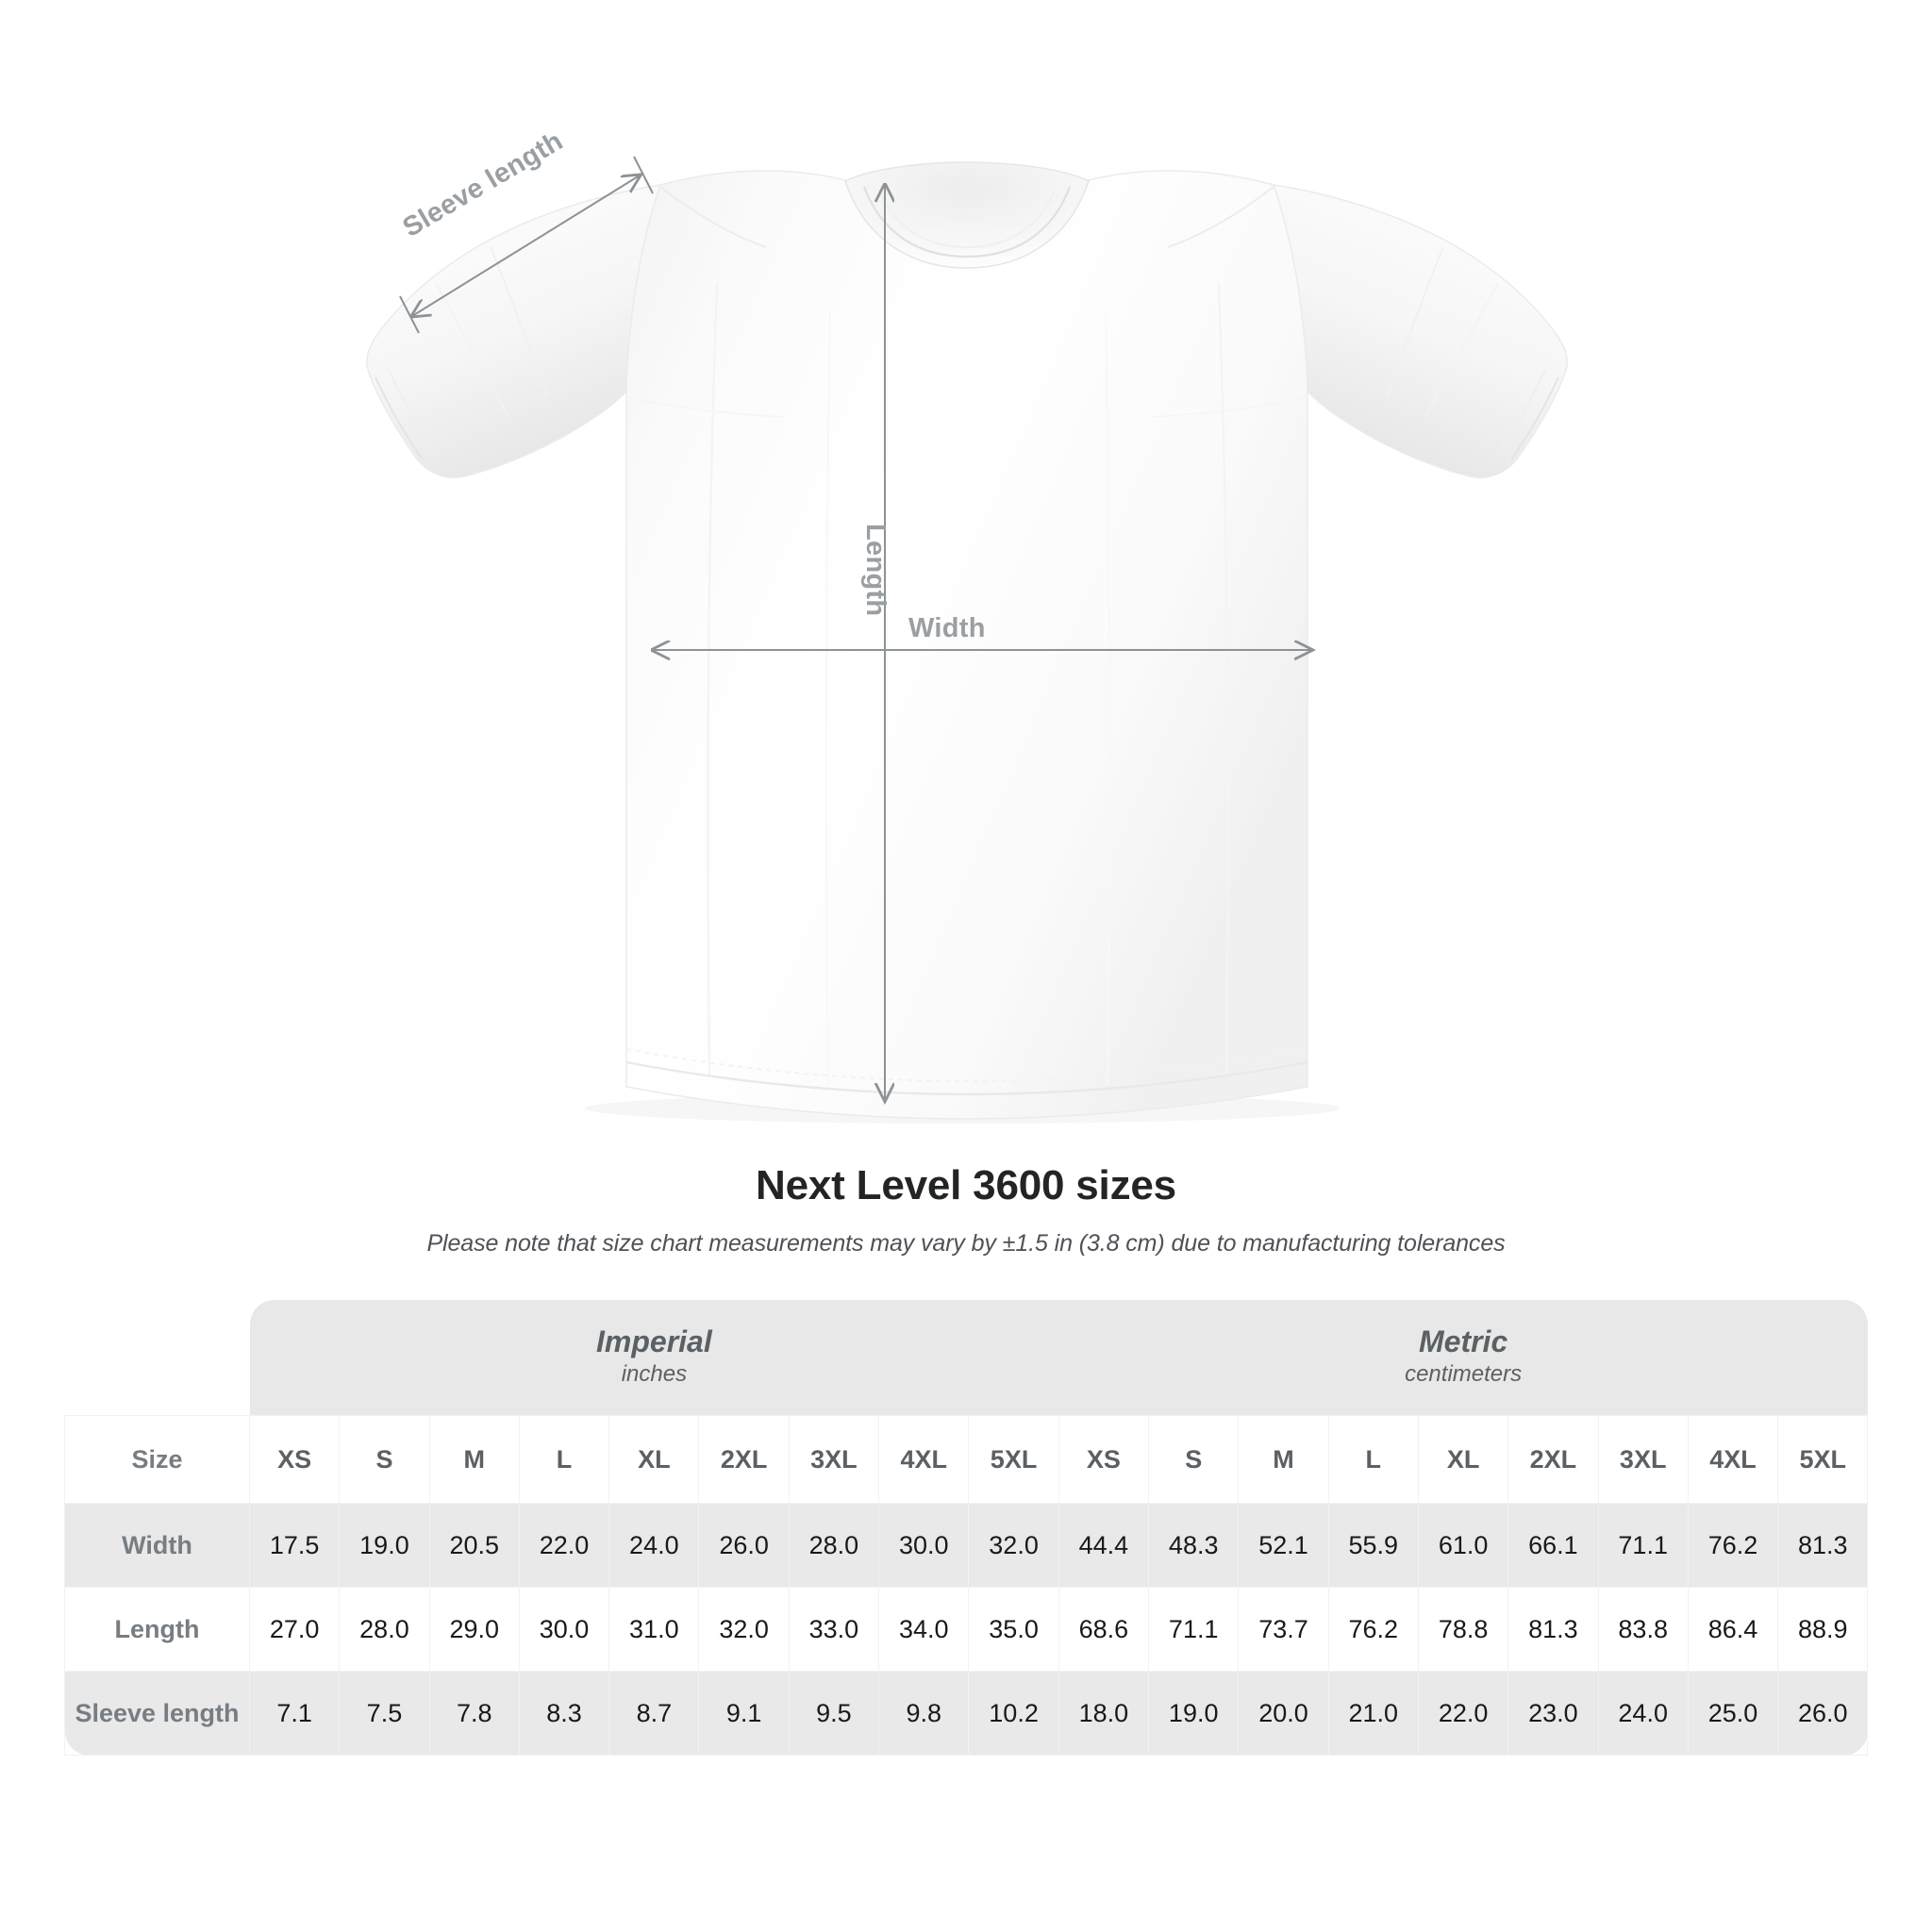 The width and height of the screenshot is (1932, 1932). Describe the element at coordinates (834, 1545) in the screenshot. I see `cell-width-imperial-3xl: 28.0` at that location.